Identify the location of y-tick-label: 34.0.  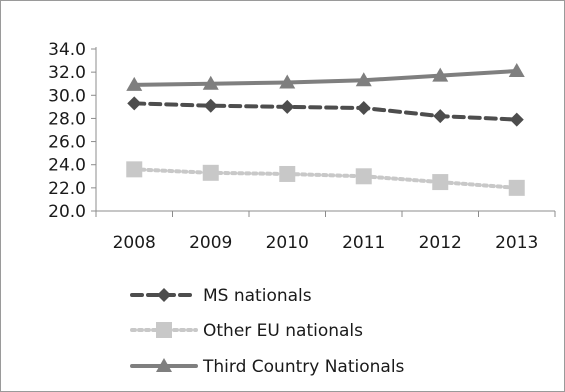
(67, 50).